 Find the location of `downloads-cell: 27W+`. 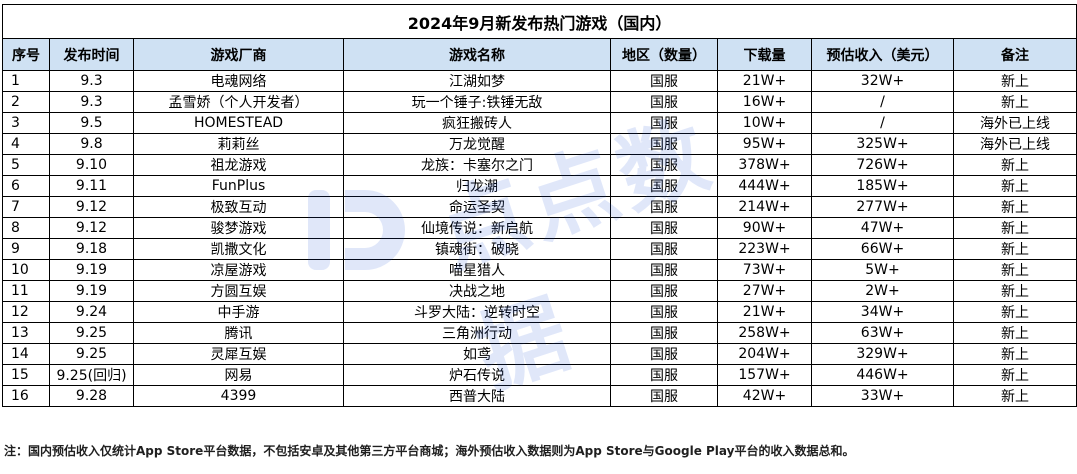

downloads-cell: 27W+ is located at coordinates (764, 291).